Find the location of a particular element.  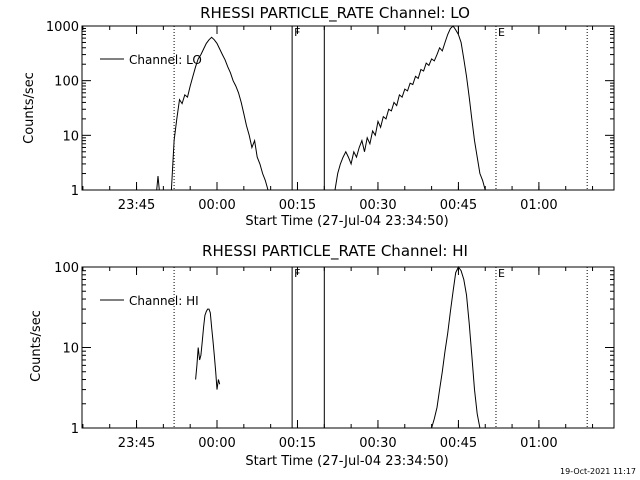

hi-x-tick-label: 00:30 is located at coordinates (377, 443).